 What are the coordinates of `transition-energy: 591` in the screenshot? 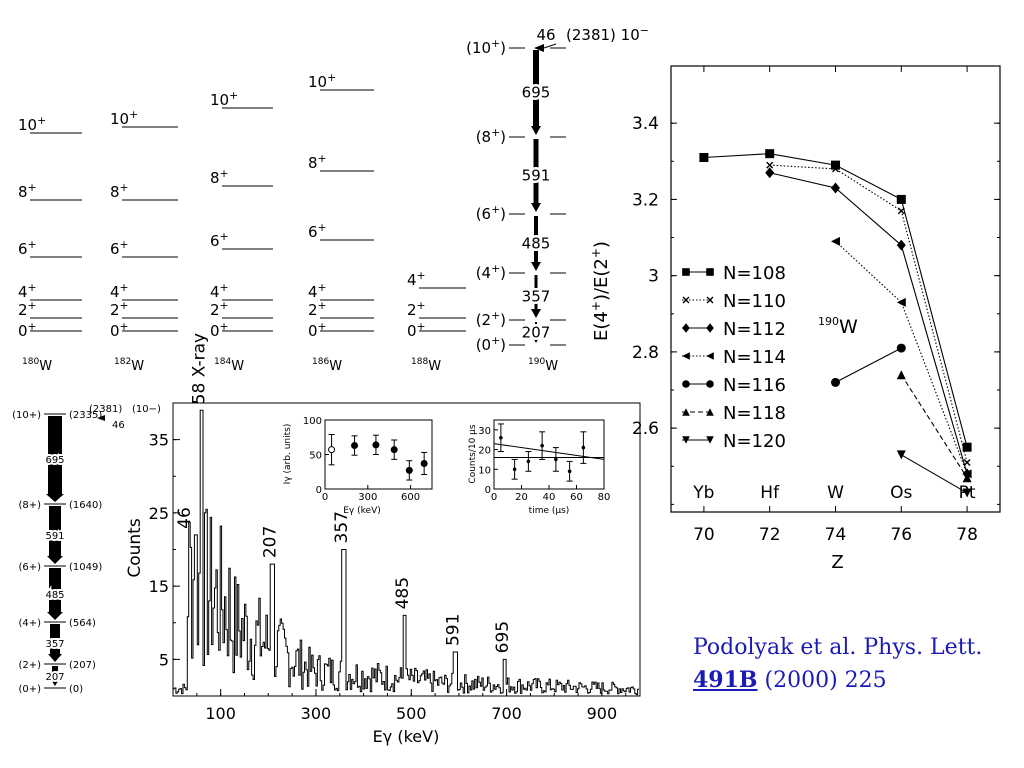 It's located at (536, 176).